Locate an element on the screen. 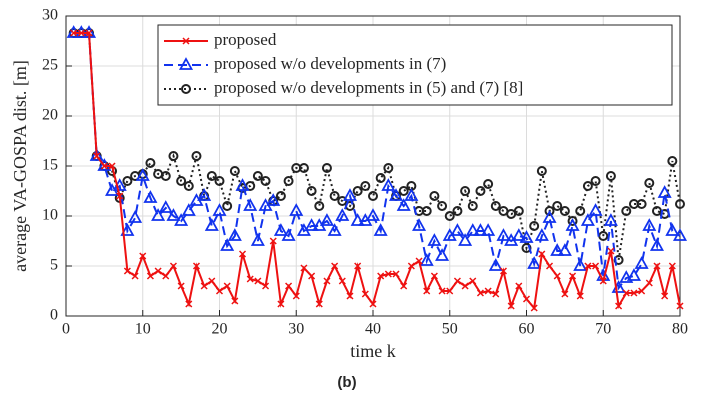 The height and width of the screenshot is (395, 701). x-tick-label: 80 is located at coordinates (680, 329).